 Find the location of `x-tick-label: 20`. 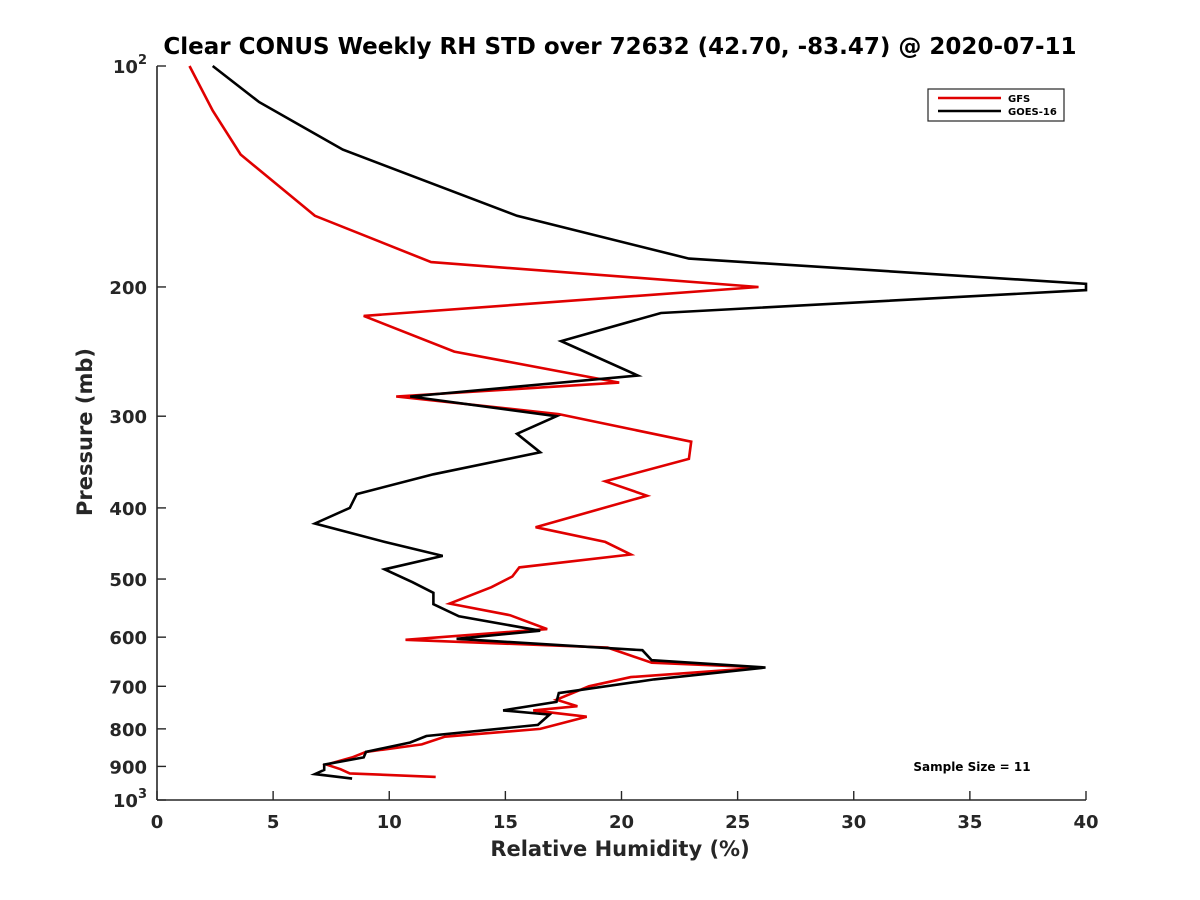

x-tick-label: 20 is located at coordinates (621, 822).